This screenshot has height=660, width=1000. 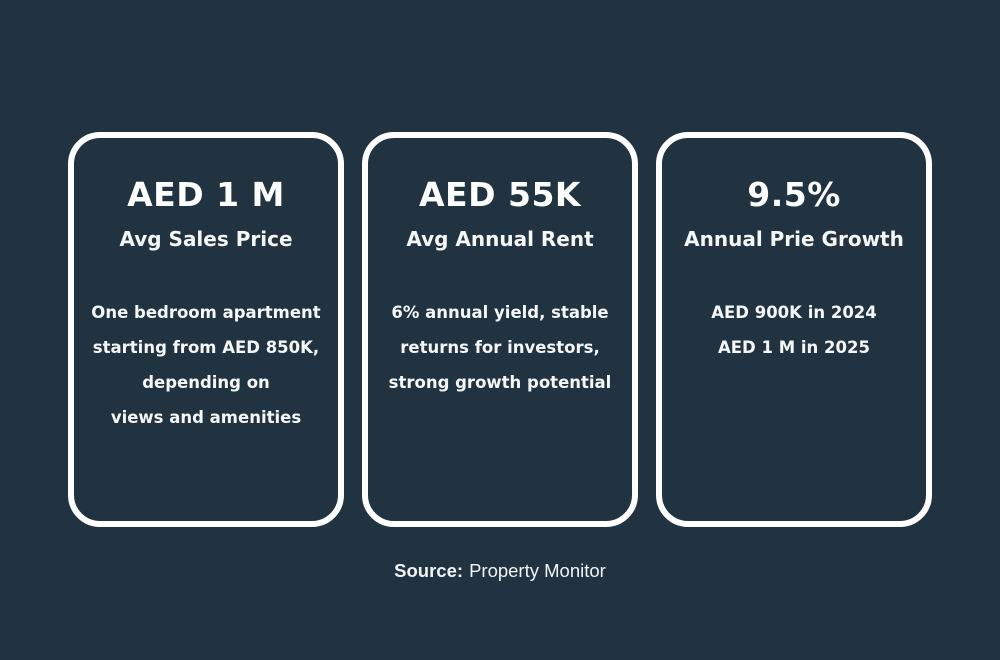 What do you see at coordinates (500, 312) in the screenshot?
I see `description-line: 6% annual yield, stable` at bounding box center [500, 312].